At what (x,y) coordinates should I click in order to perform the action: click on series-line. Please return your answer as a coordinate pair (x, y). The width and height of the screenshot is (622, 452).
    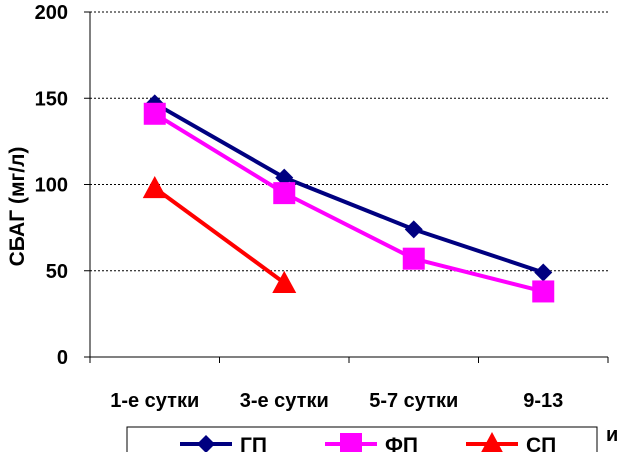
    Looking at the image, I should click on (219, 235).